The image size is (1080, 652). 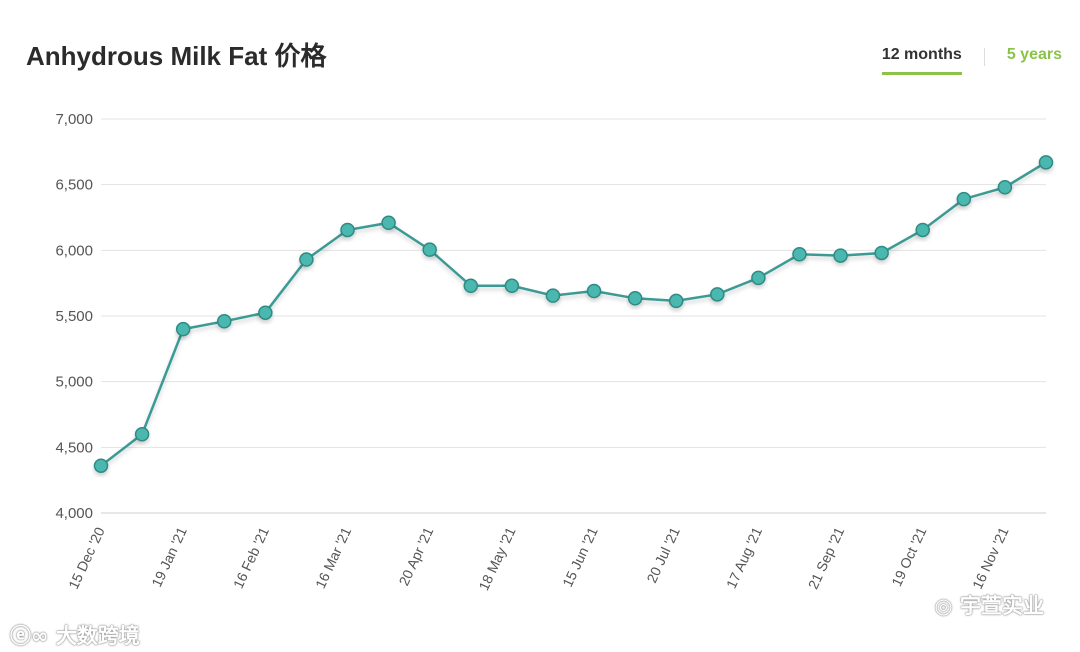 What do you see at coordinates (251, 557) in the screenshot?
I see `x-tick-label: 16 Feb '21` at bounding box center [251, 557].